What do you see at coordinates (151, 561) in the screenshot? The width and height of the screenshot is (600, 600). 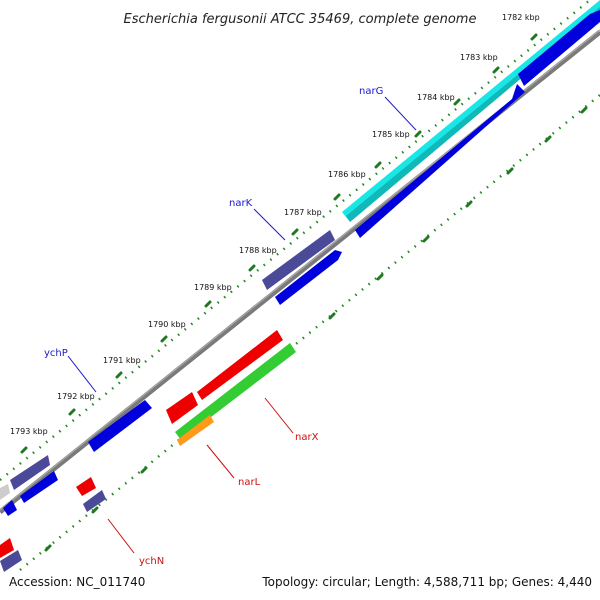 I see `gene-label-ychN: ychN` at bounding box center [151, 561].